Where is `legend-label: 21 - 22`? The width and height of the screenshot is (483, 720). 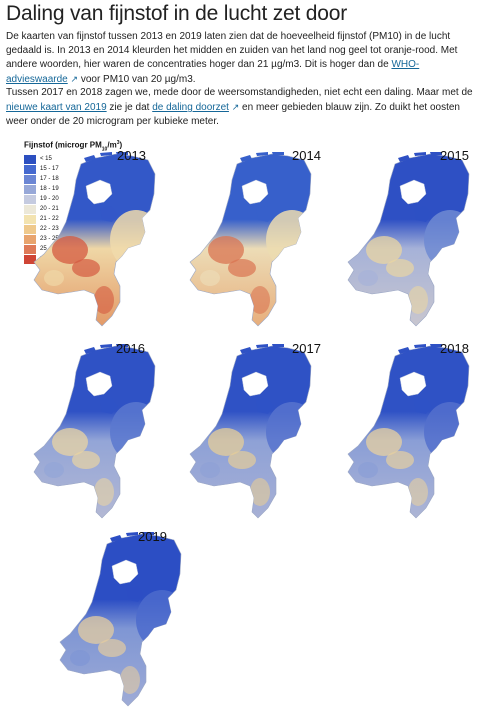 legend-label: 21 - 22 is located at coordinates (49, 219).